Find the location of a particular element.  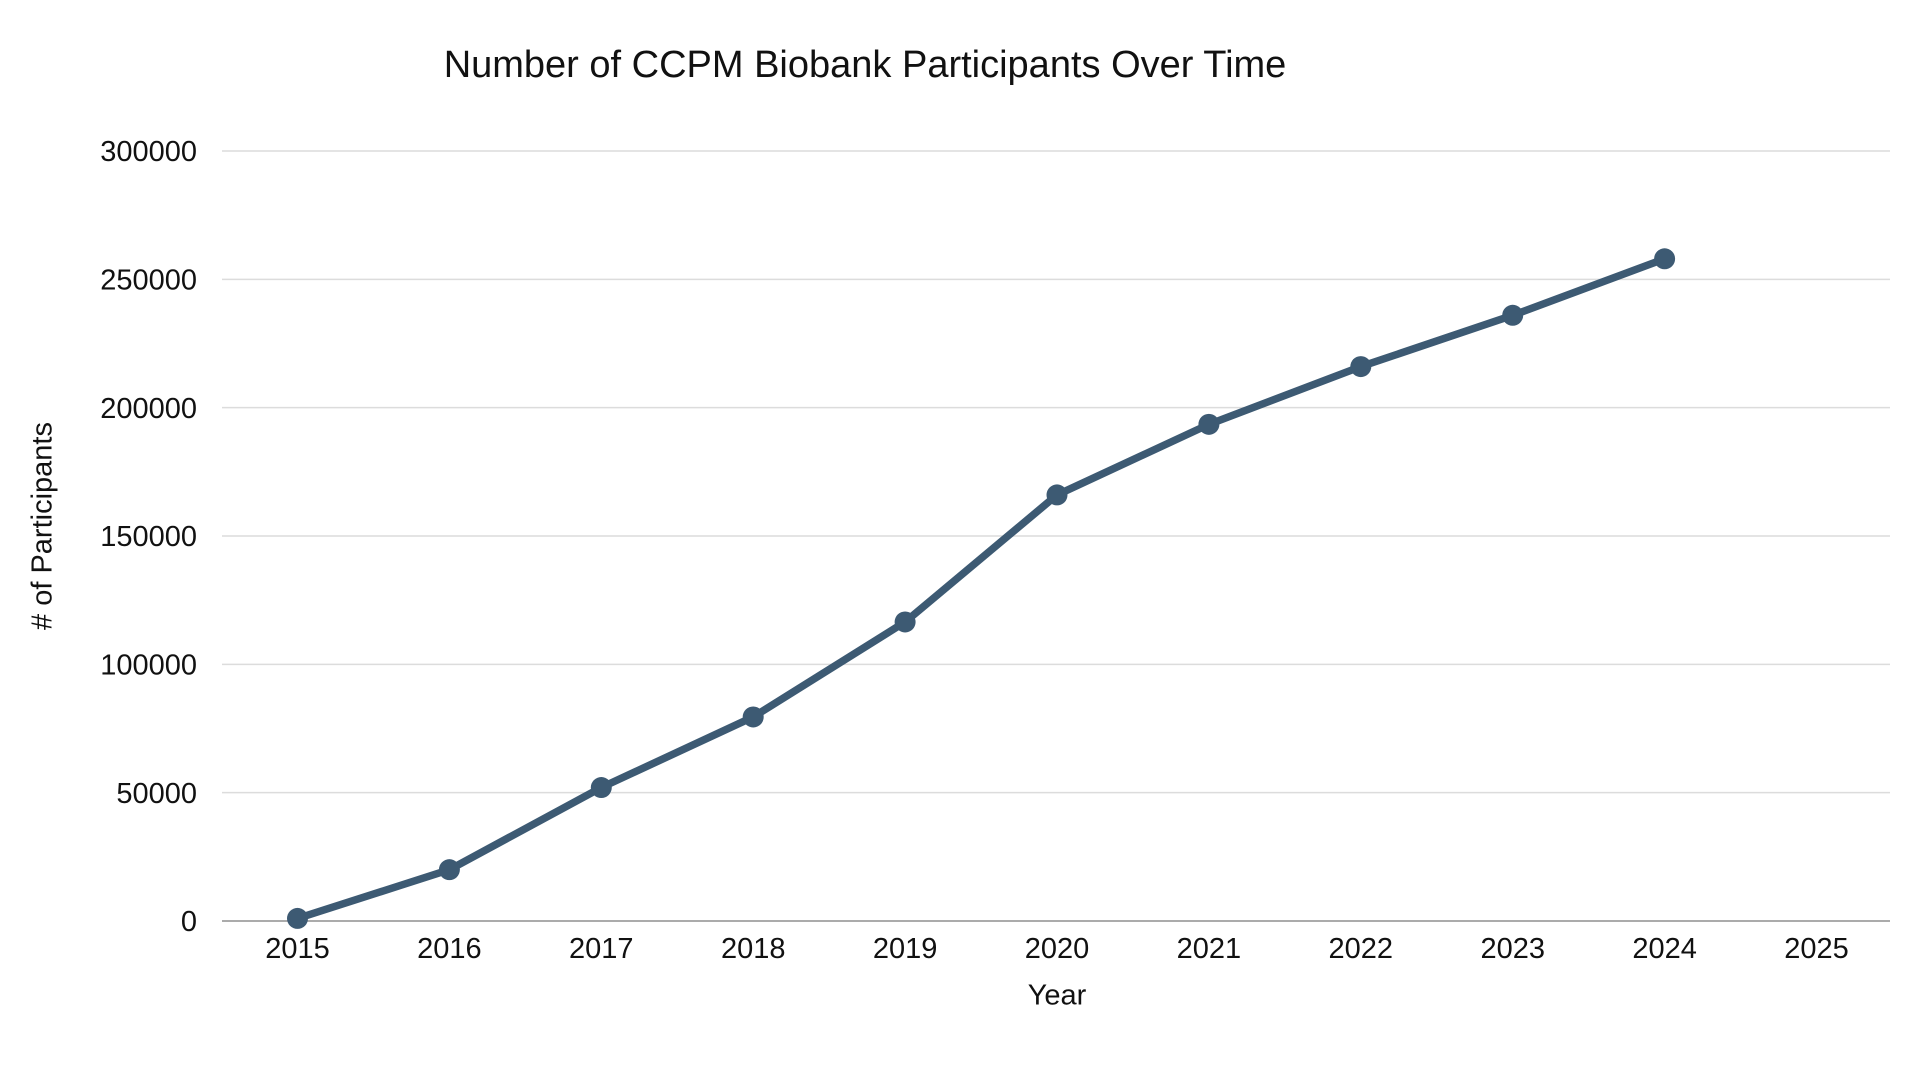

y-tick-label: 300000 is located at coordinates (148, 152).